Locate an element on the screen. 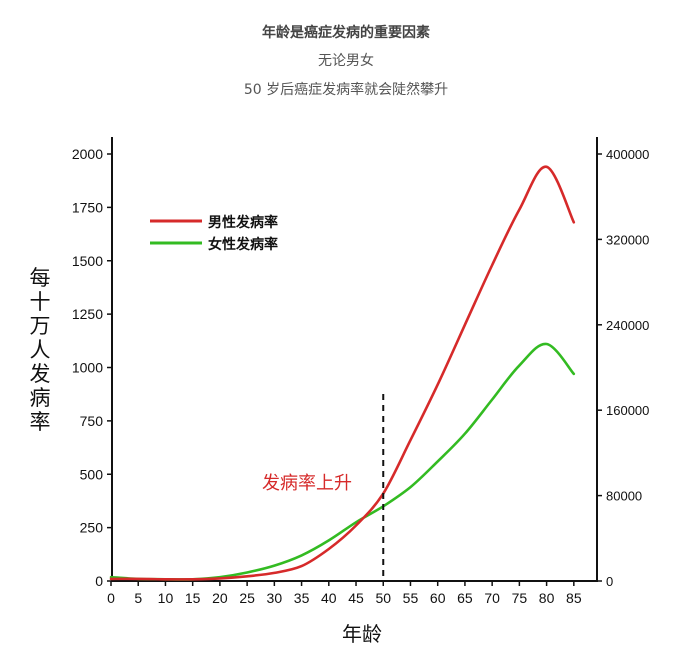  y-tick-label: 1000 is located at coordinates (87, 368).